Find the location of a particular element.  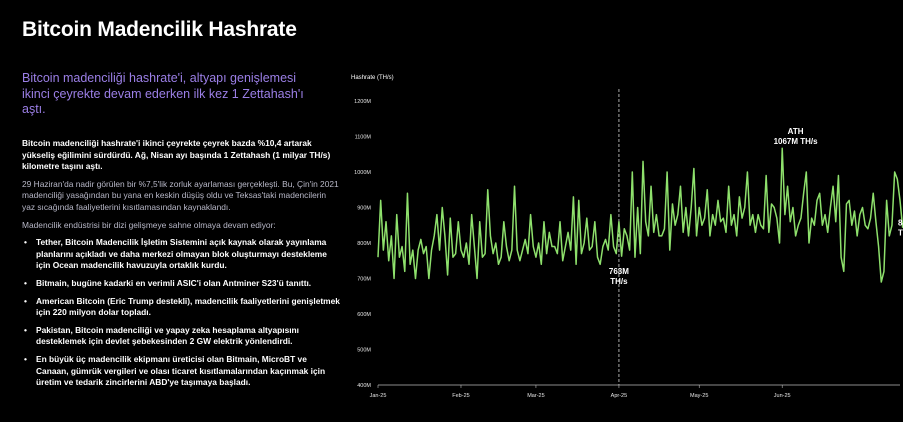

y-tick-label: 1100M is located at coordinates (363, 138).